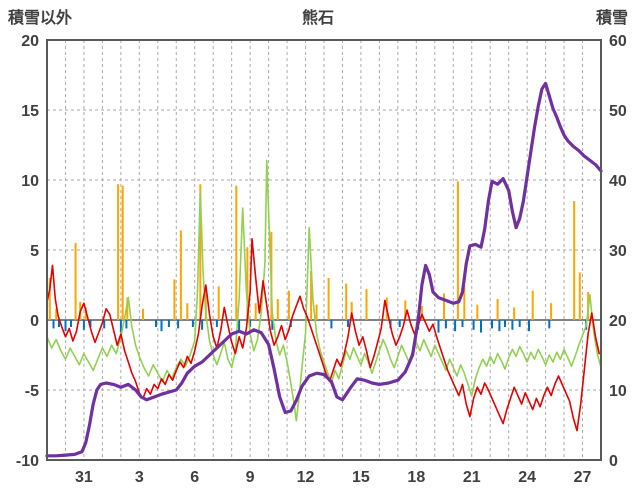  Describe the element at coordinates (34, 251) in the screenshot. I see `left-axis-tick-label: 5` at that location.